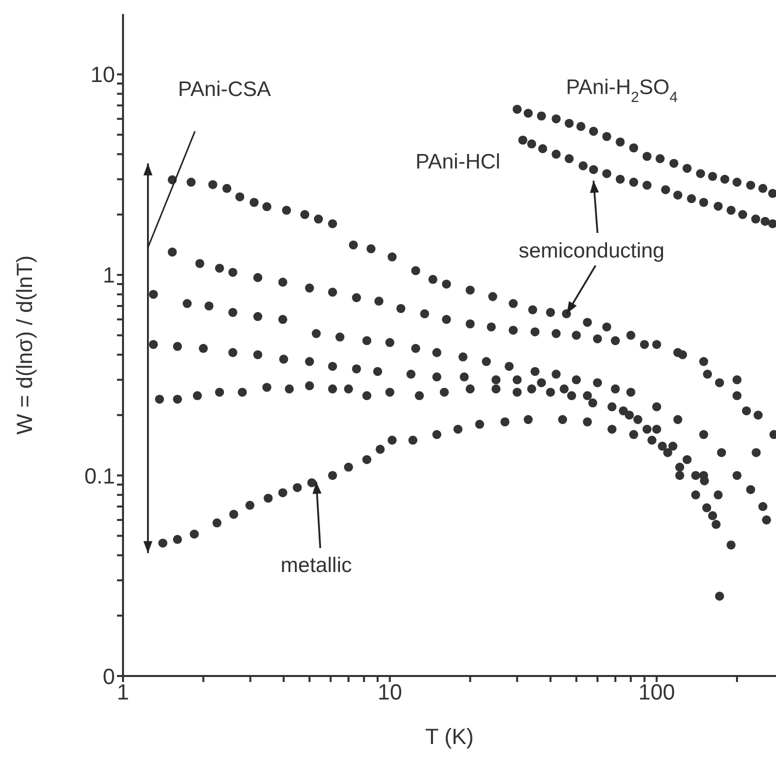  What do you see at coordinates (622, 91) in the screenshot?
I see `annotation: PAni-H$_{2}$SO$_{4}$` at bounding box center [622, 91].